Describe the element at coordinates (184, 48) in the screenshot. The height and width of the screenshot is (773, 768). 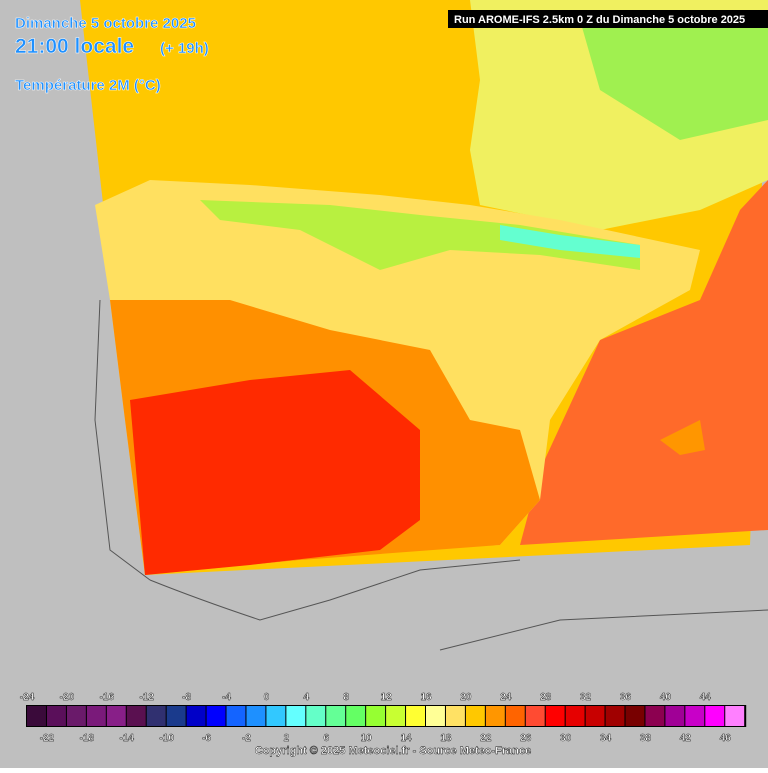
I see `lead-time: (+ 19h)` at that location.